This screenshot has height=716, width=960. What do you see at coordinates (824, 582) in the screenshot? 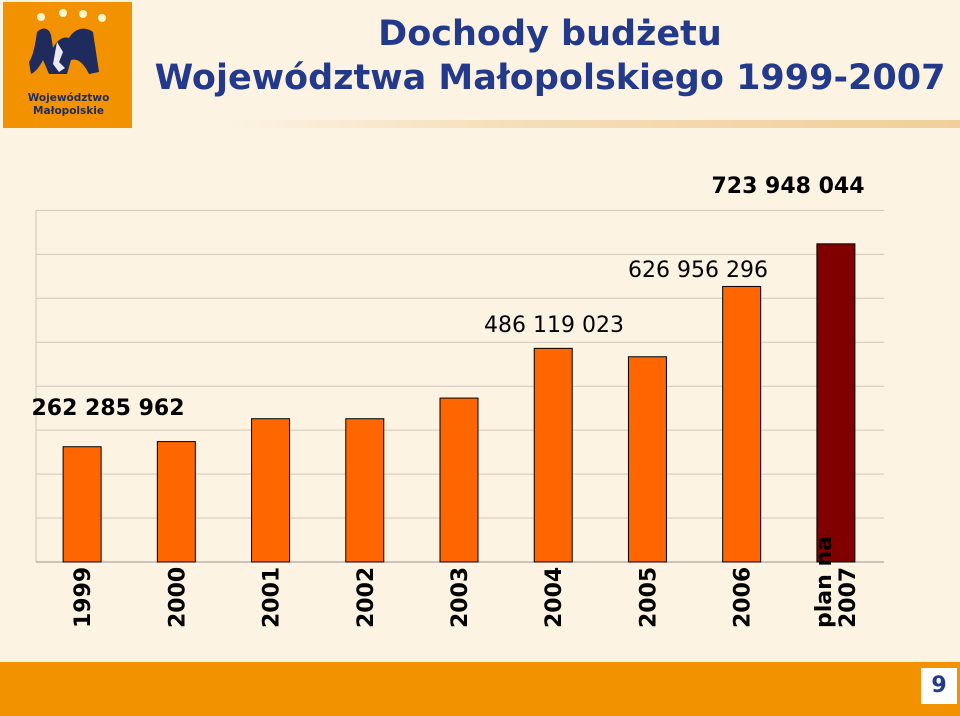
I see `x-tick-label: plan na` at bounding box center [824, 582].